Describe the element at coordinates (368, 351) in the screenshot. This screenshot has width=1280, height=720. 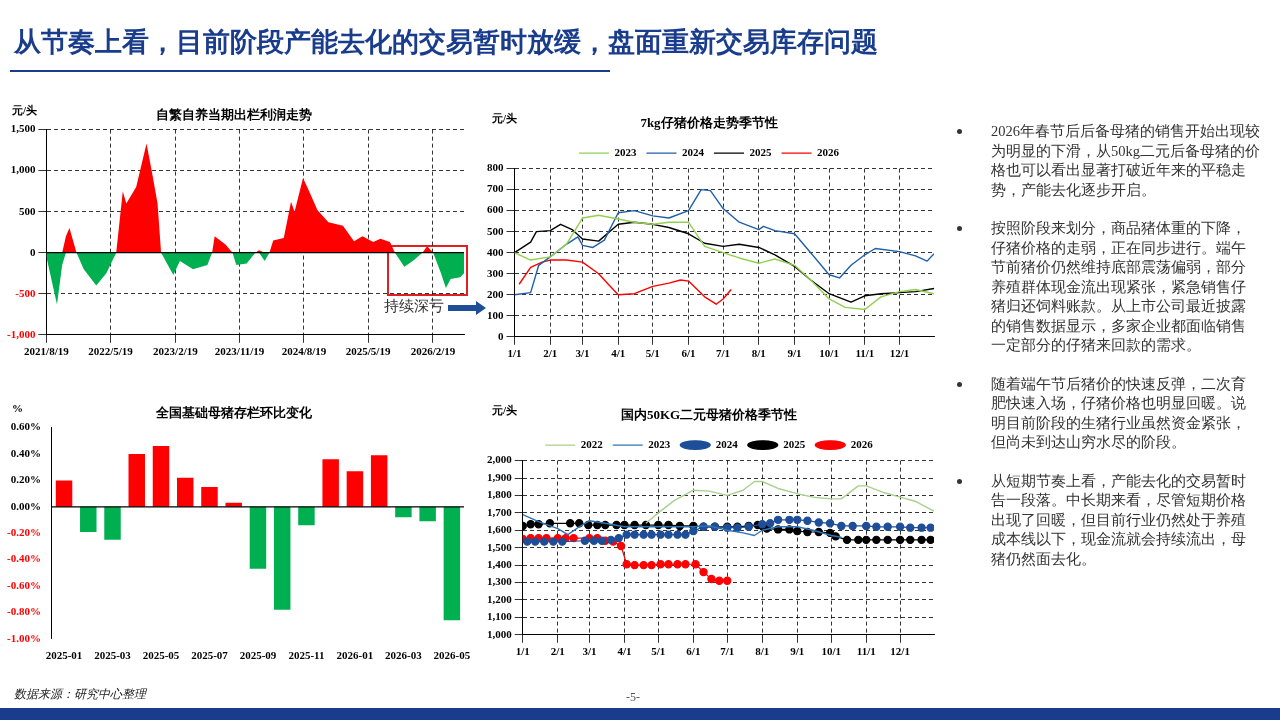
I see `x-tick-label: 2025/5/19` at that location.